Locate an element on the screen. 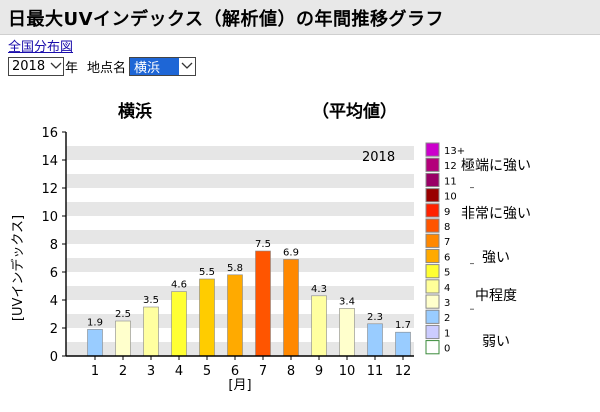  chart-year-label: 2018 is located at coordinates (378, 157).